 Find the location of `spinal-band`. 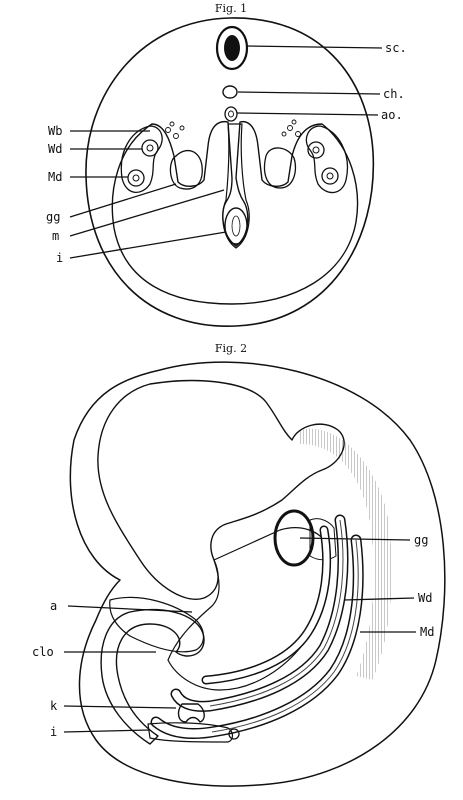

spinal-band is located at coordinates (346, 554).